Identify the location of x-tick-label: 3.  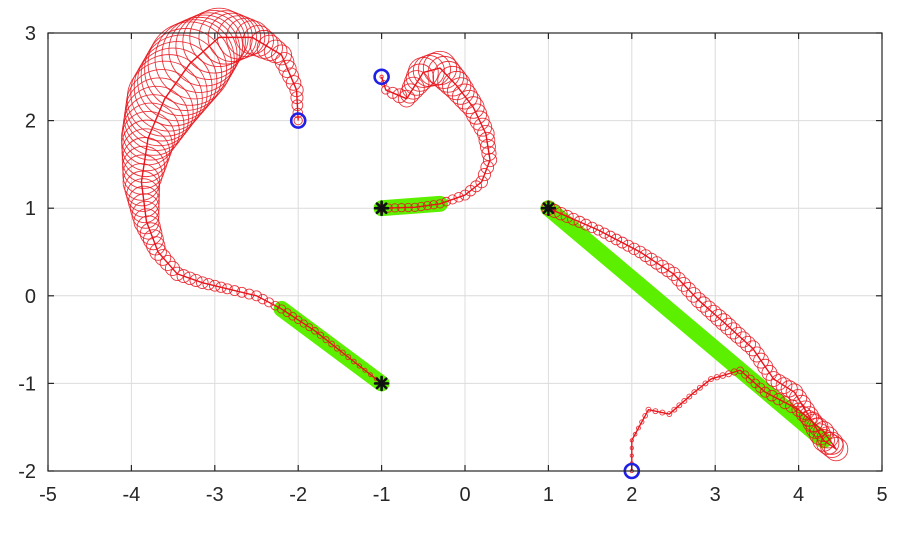
(715, 495).